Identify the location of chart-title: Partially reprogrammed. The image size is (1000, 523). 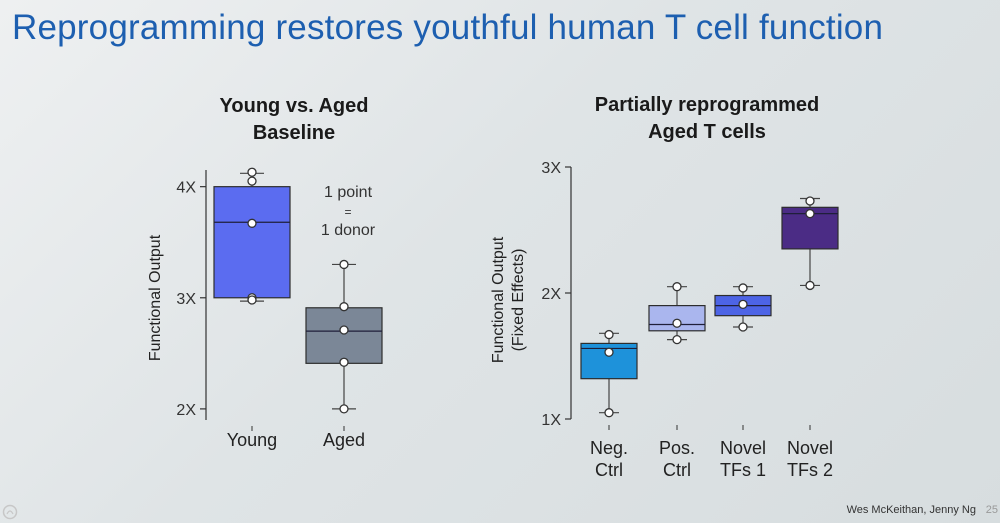
(707, 105).